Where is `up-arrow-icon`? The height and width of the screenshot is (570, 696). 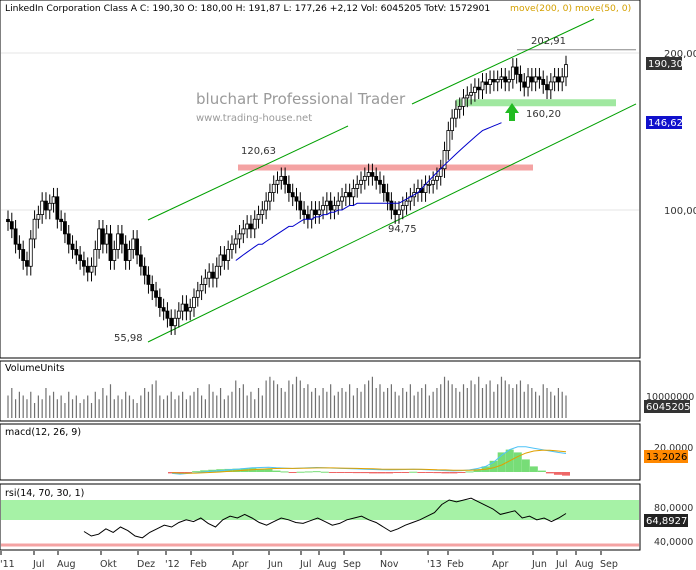 up-arrow-icon is located at coordinates (512, 112).